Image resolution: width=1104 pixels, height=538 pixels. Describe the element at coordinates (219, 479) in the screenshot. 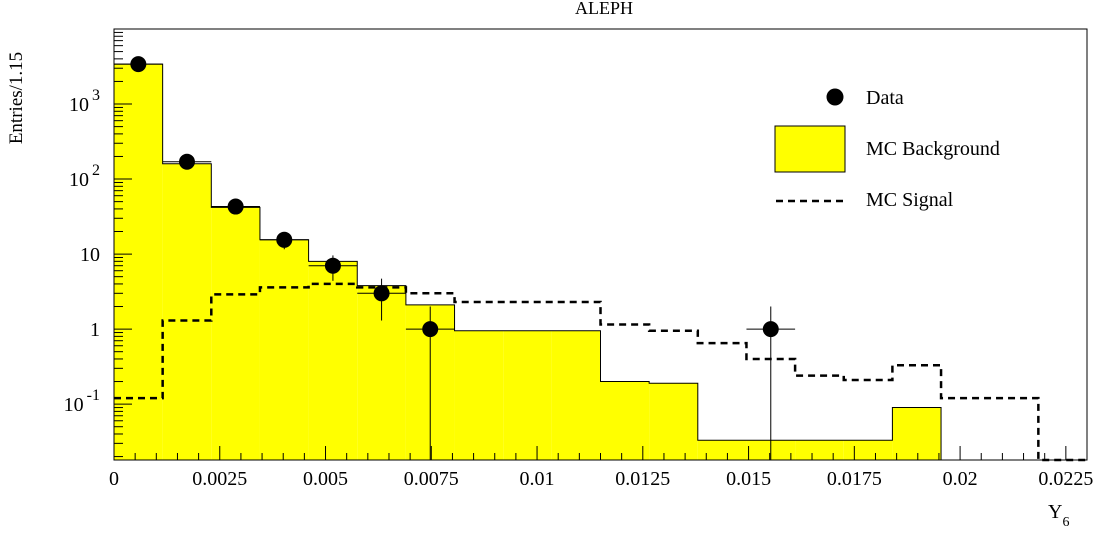

I see `x-tick-label: 0.0025` at that location.